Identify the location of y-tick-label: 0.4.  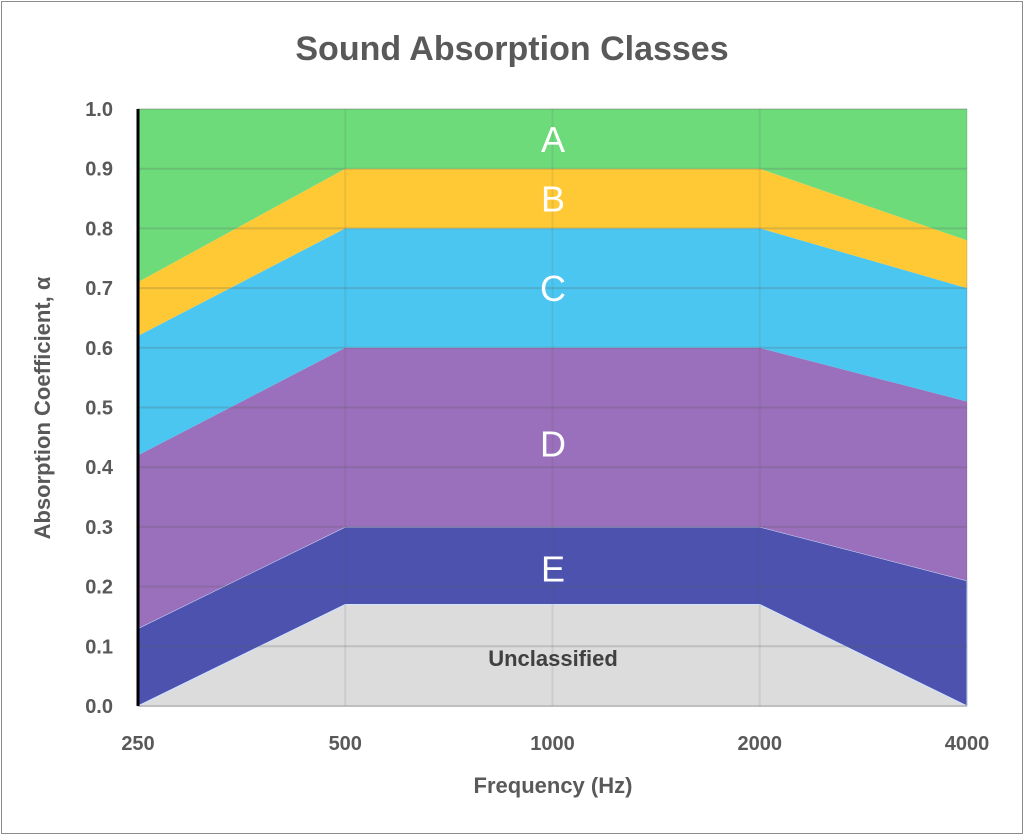
(99, 468).